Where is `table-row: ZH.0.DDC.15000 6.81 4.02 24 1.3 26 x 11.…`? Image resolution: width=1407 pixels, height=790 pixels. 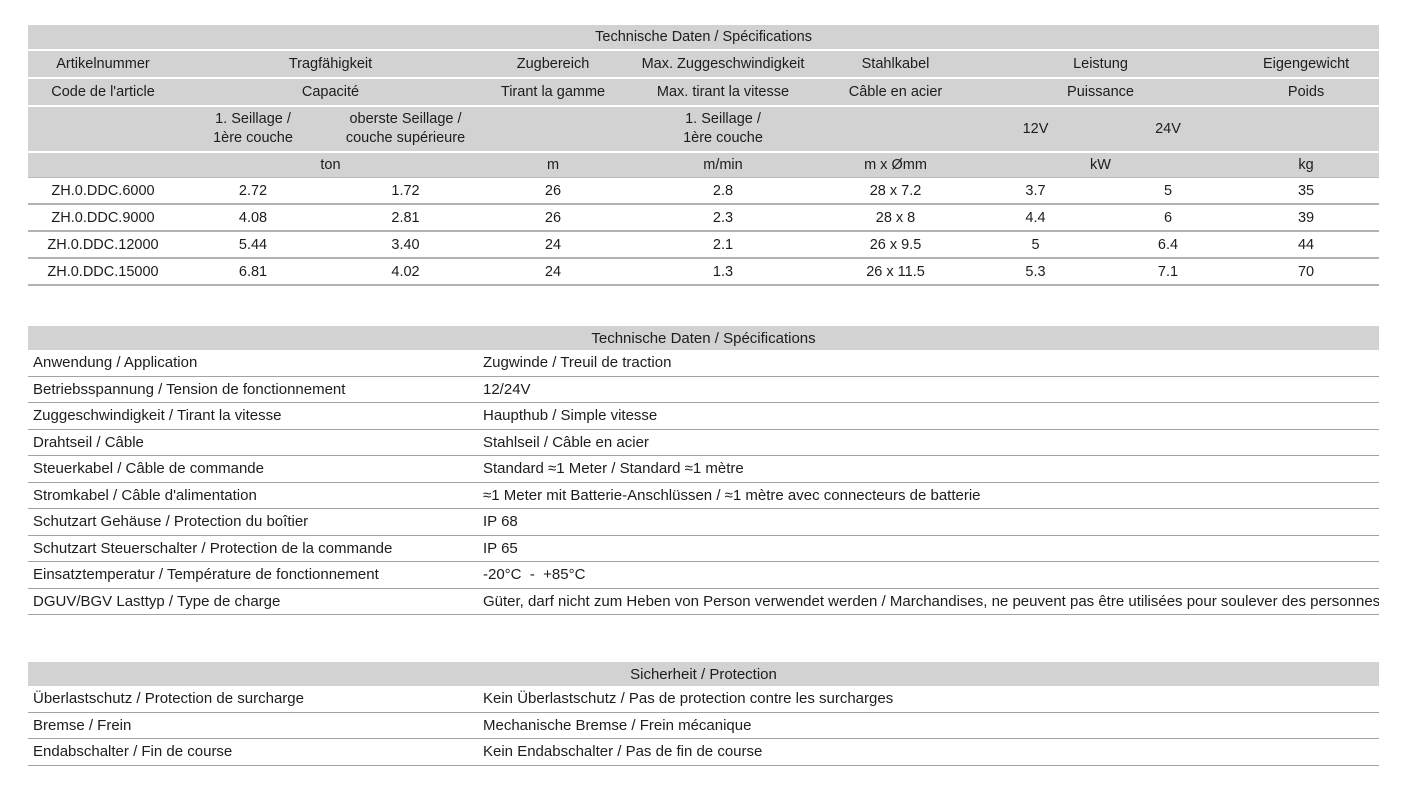
table-row: ZH.0.DDC.15000 6.81 4.02 24 1.3 26 x 11.… is located at coordinates (704, 272).